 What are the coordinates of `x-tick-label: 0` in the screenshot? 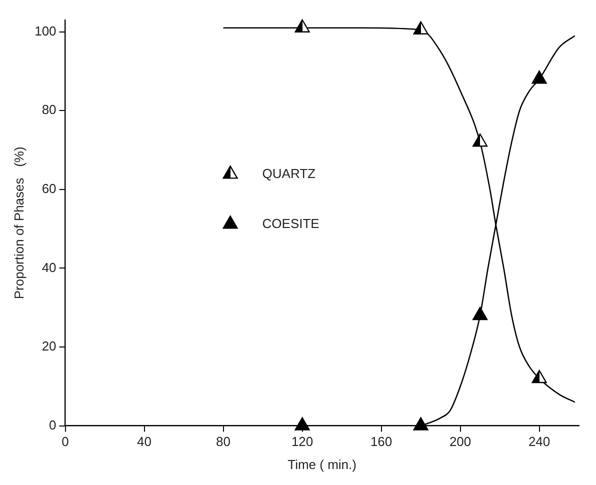 It's located at (65, 442).